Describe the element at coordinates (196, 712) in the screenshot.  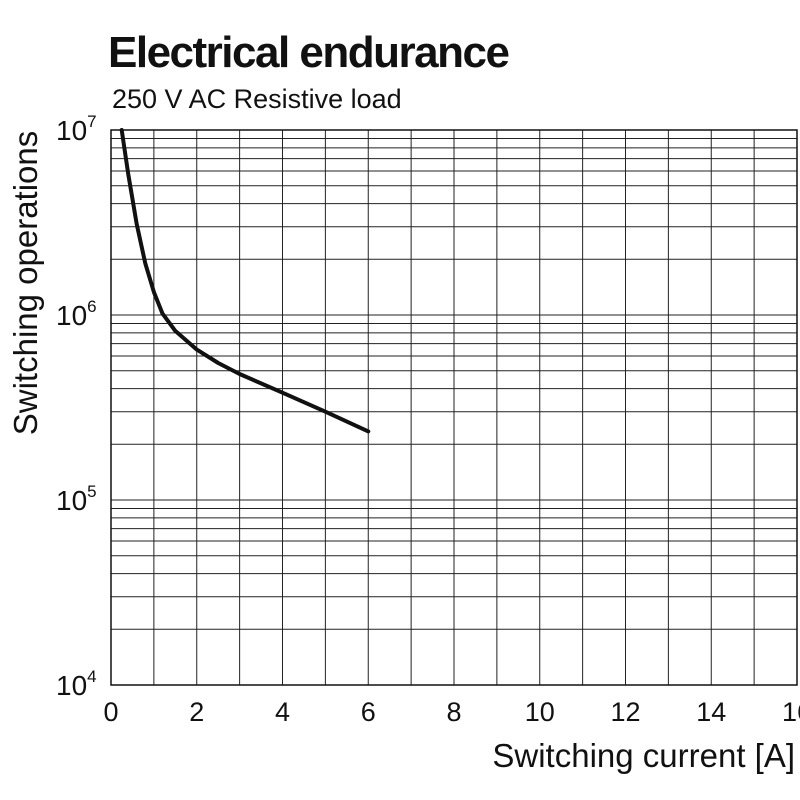
I see `x-tick-label: 2` at that location.